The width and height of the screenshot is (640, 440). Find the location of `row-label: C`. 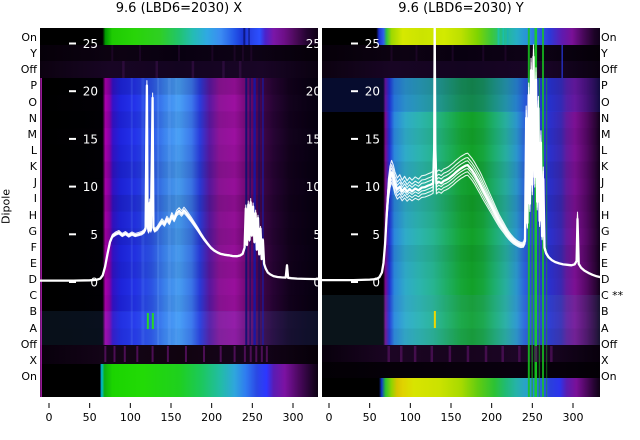

row-label: C is located at coordinates (33, 296).